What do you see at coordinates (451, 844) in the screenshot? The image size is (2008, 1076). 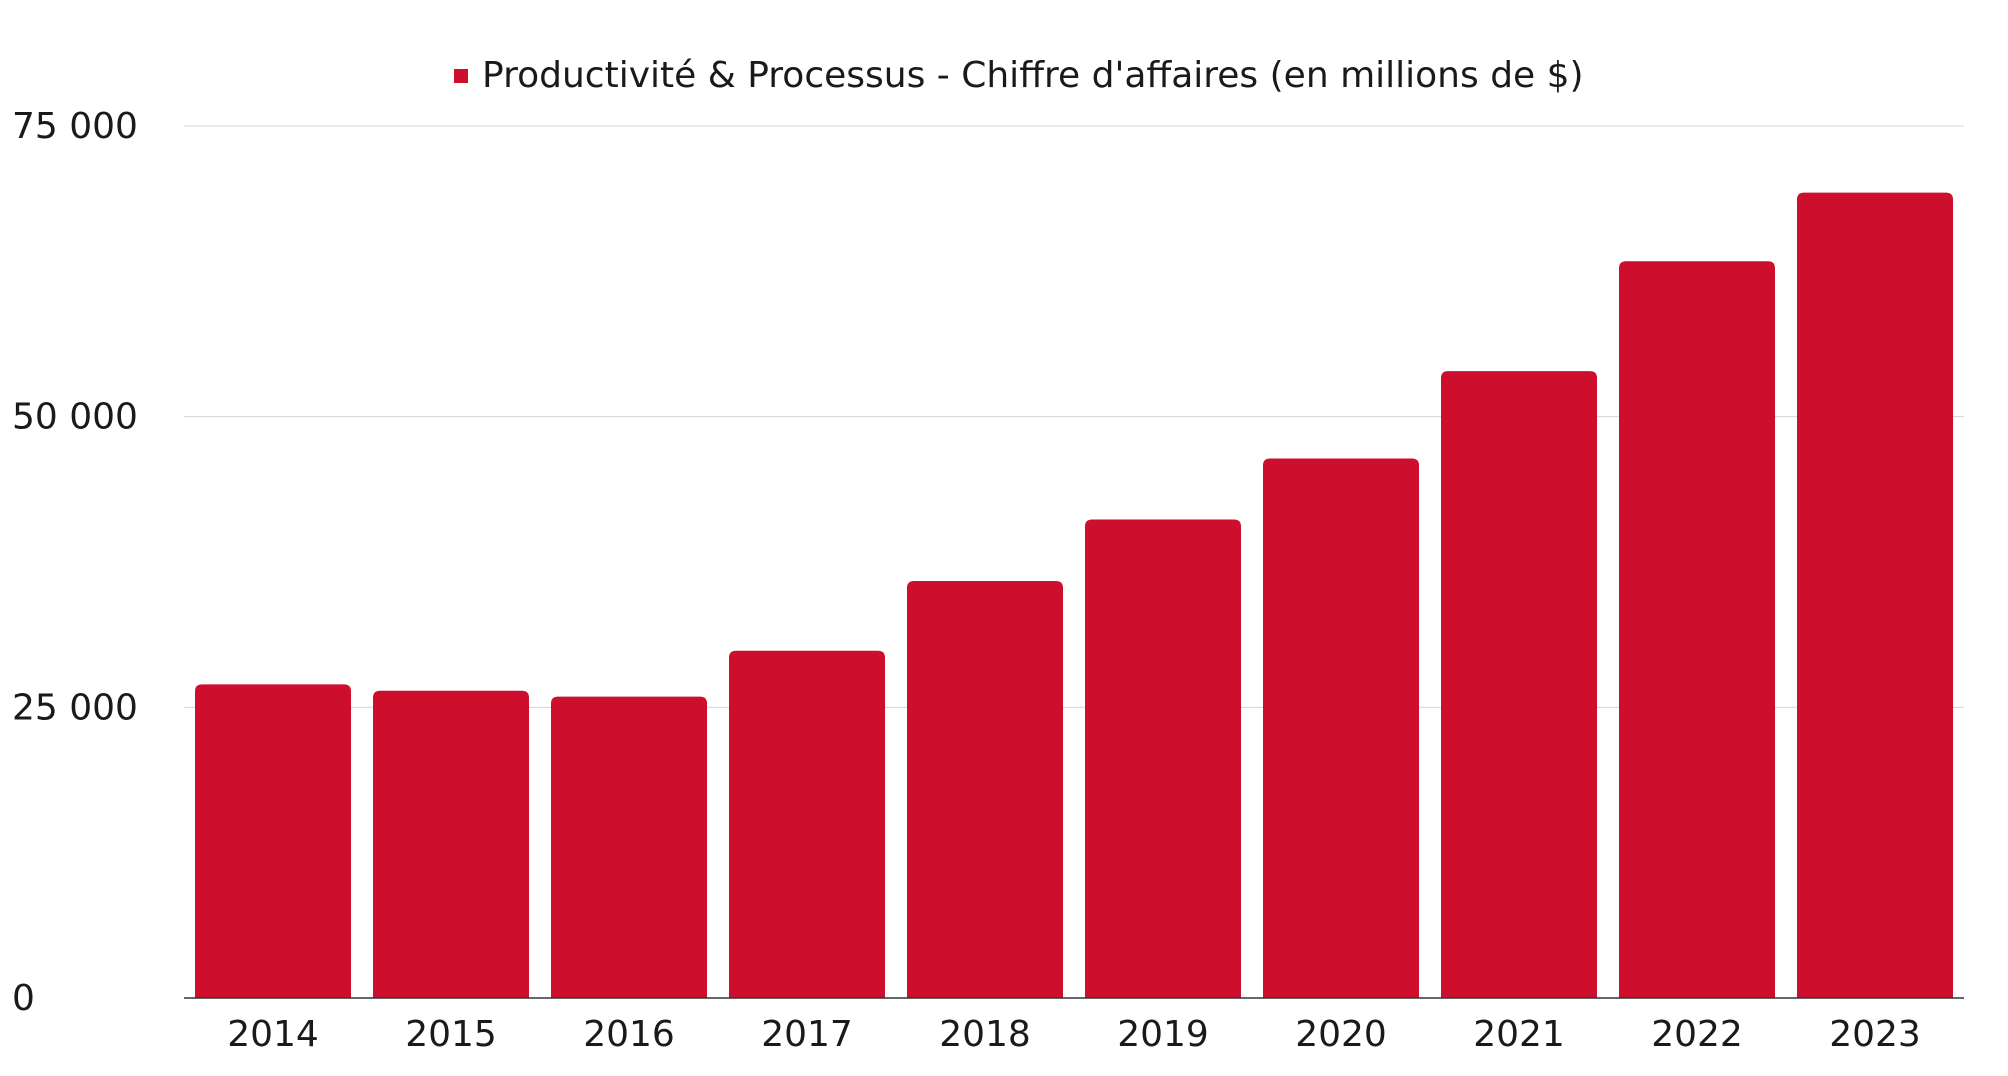 I see `bar-2015` at bounding box center [451, 844].